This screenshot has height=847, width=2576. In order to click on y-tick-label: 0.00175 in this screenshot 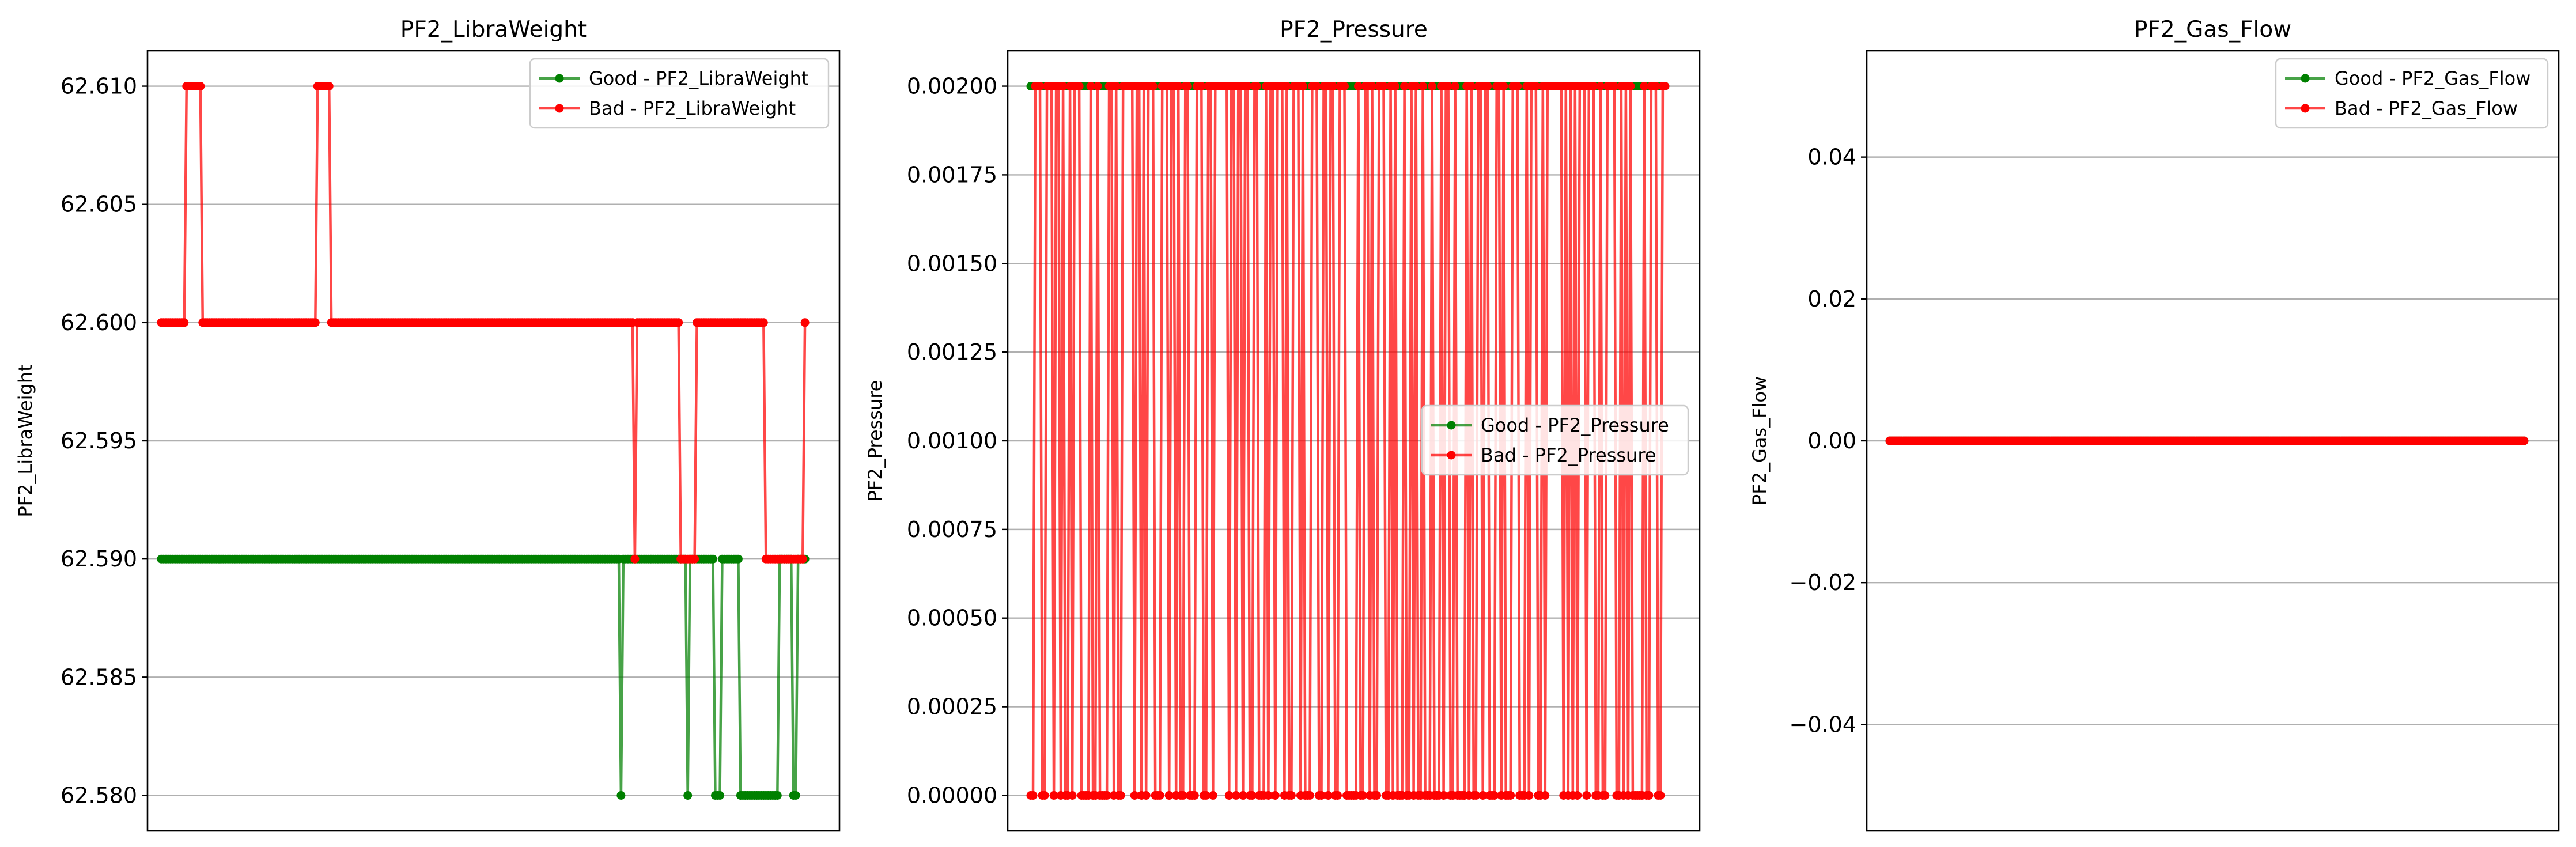, I will do `click(952, 174)`.